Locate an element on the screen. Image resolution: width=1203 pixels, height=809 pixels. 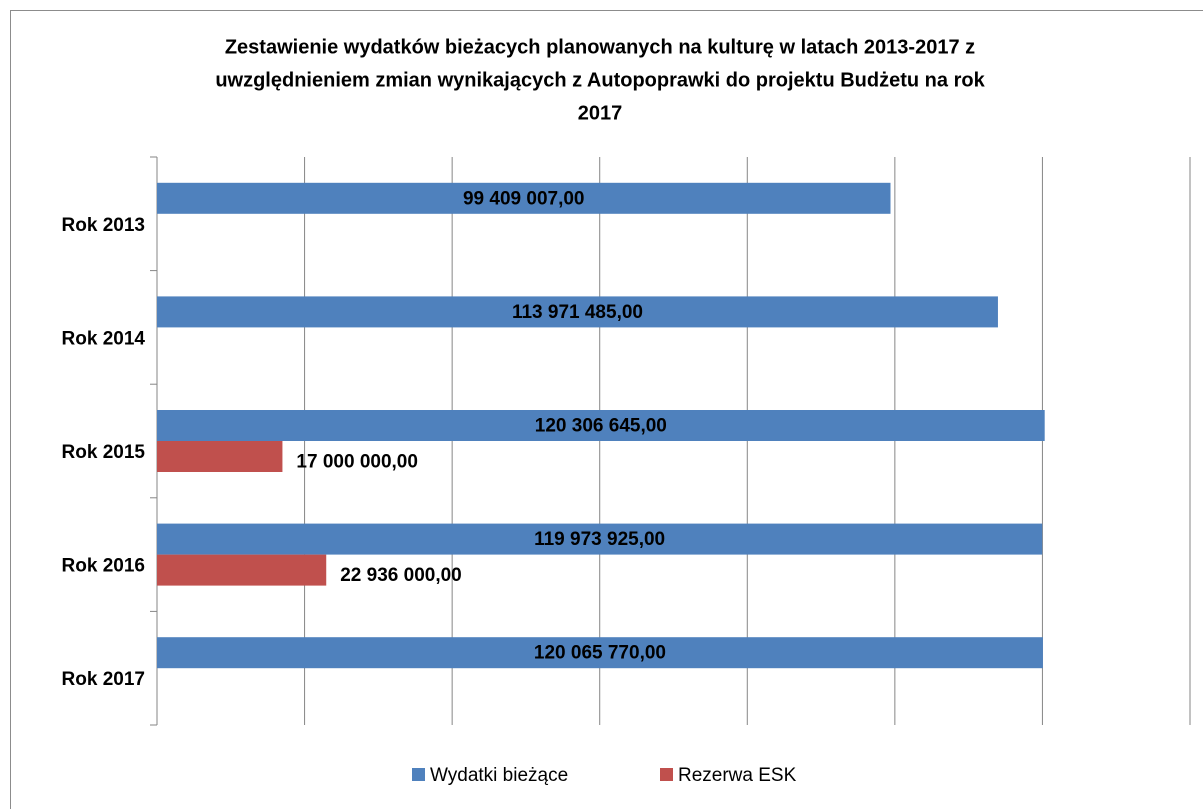
y-tick-label: Rok 2015 is located at coordinates (104, 452).